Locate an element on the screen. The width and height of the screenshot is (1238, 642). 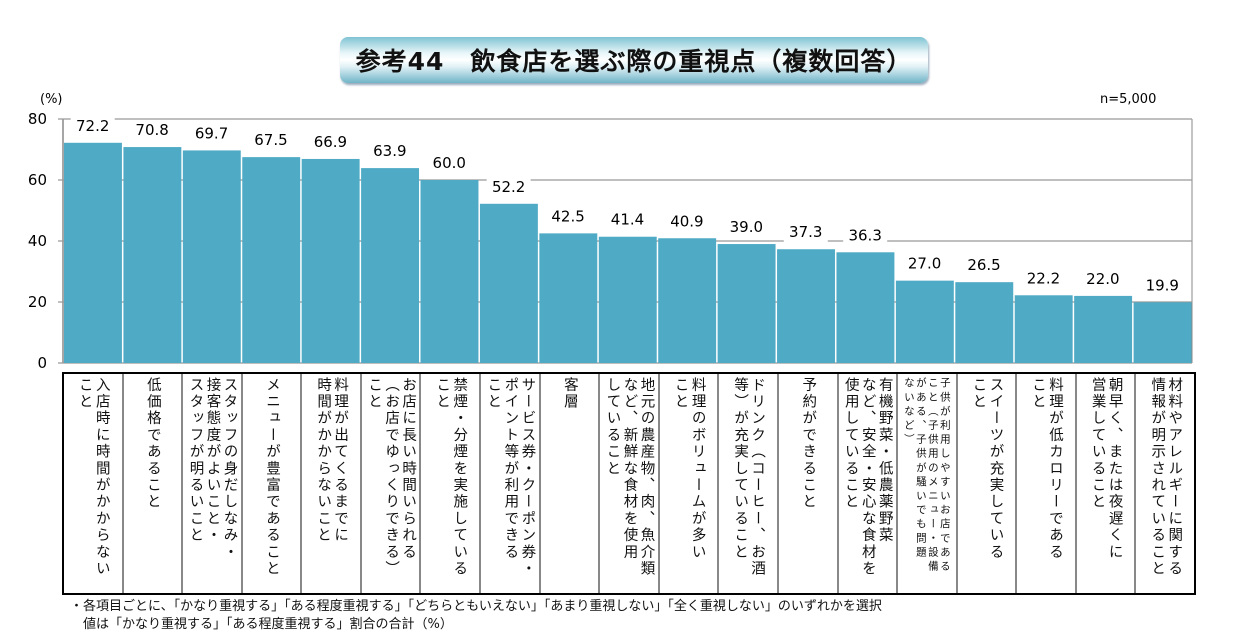
category-label: 低価格であること is located at coordinates (151, 483).